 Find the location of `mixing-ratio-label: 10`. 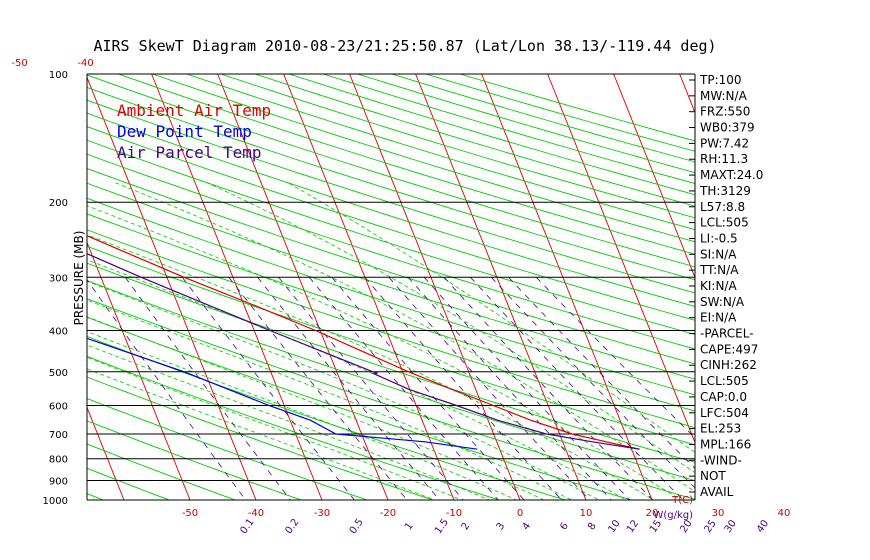

mixing-ratio-label: 10 is located at coordinates (614, 526).